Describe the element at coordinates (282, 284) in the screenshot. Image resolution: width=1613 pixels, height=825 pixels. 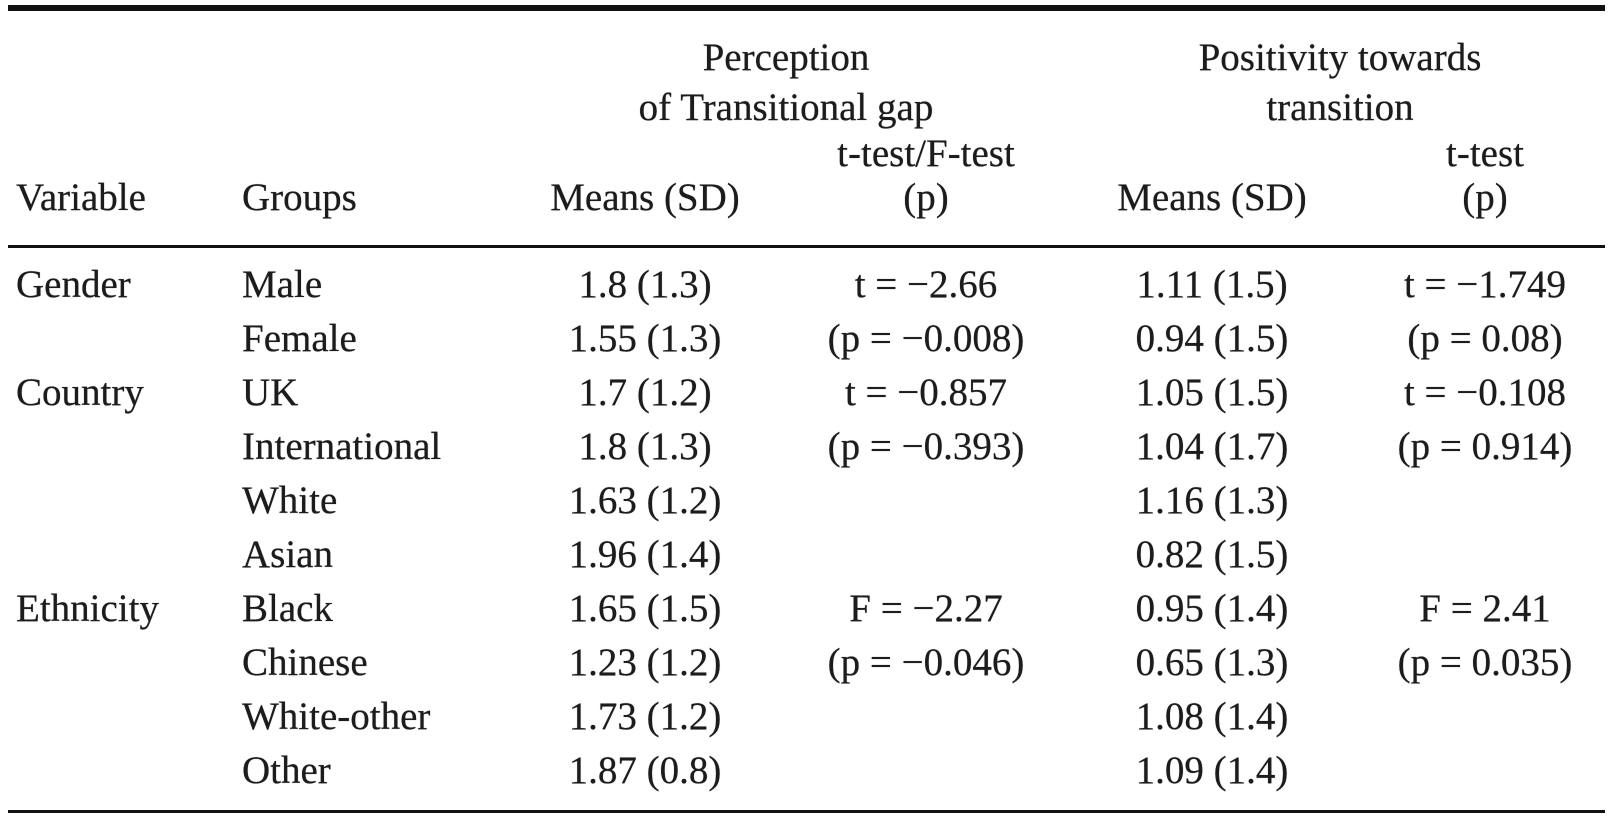
I see `cell-group: Male` at that location.